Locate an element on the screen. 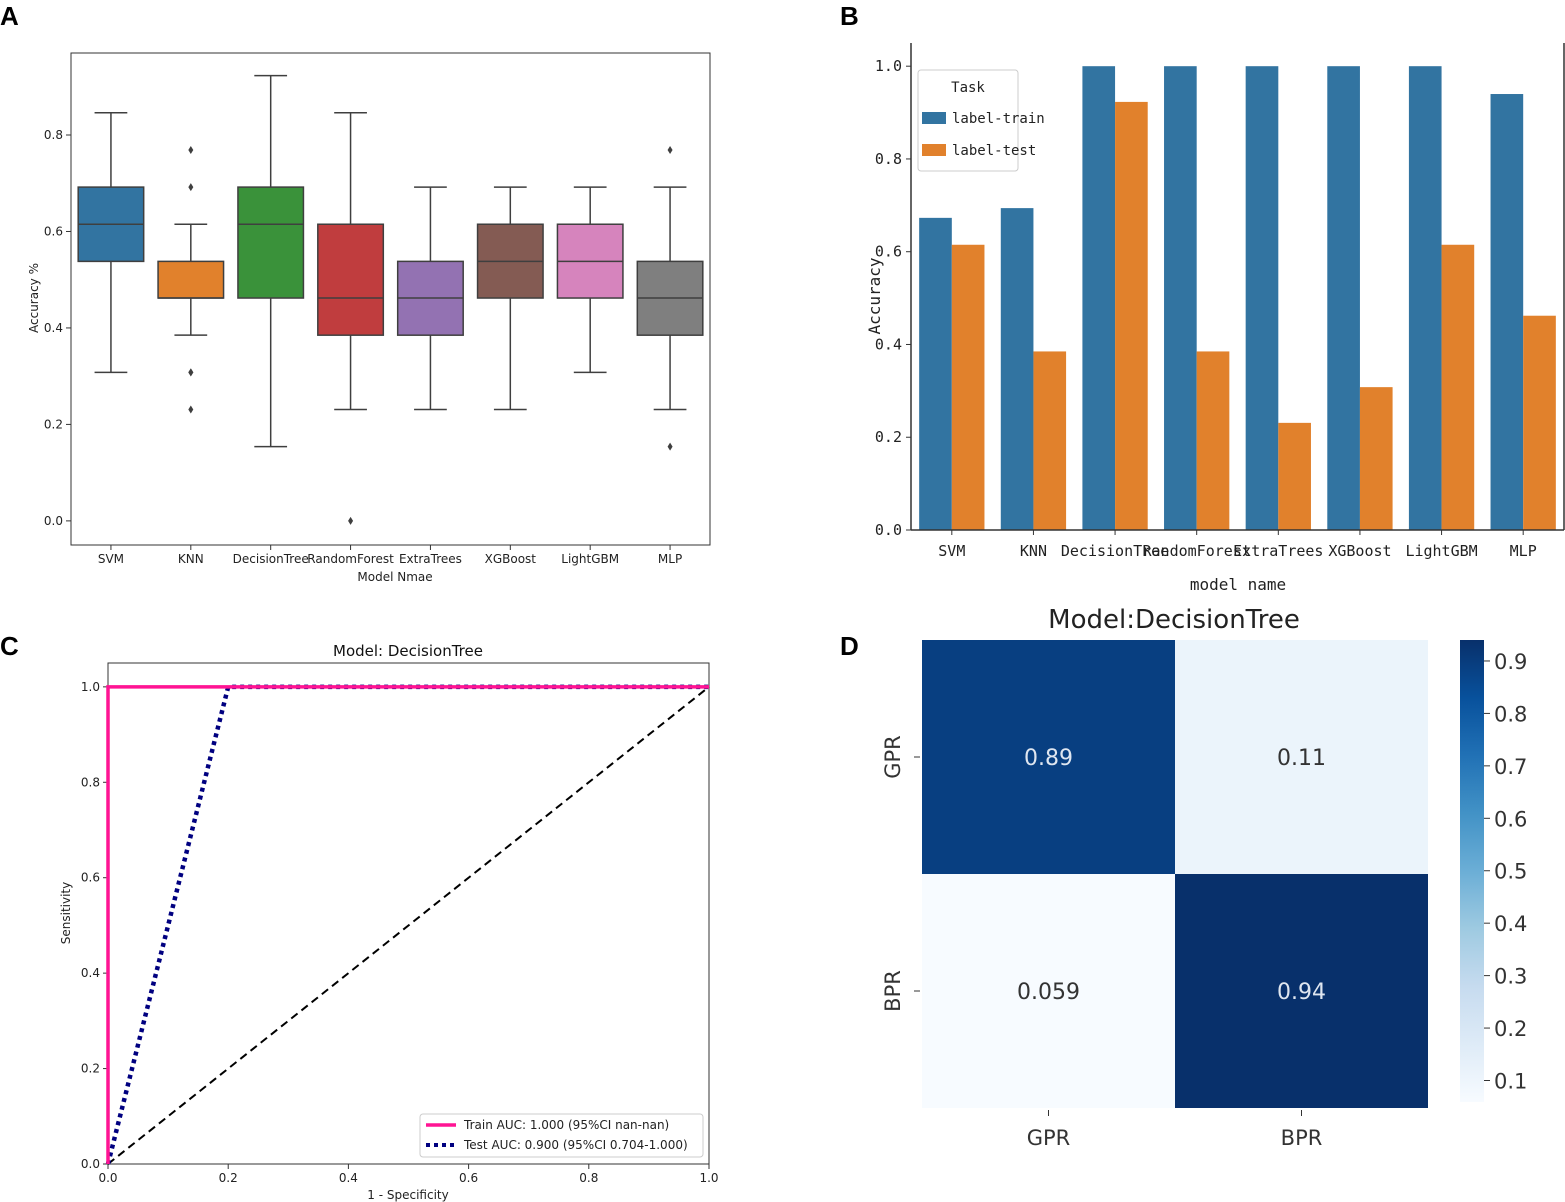 The image size is (1565, 1202). b-ytick-label: 0.6 is located at coordinates (888, 252).